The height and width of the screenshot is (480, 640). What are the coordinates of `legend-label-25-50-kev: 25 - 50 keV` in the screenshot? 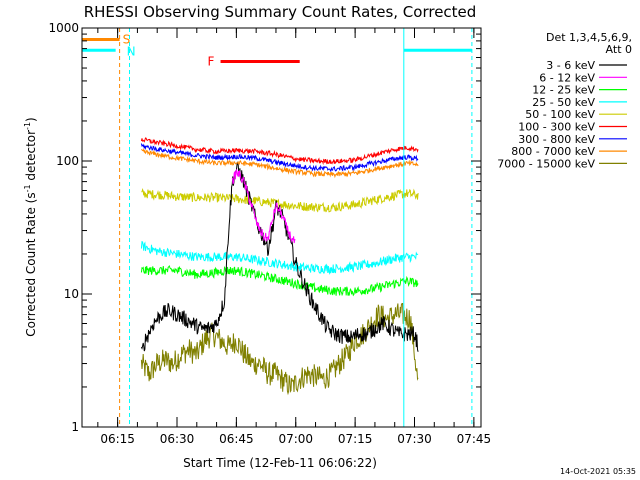 It's located at (563, 102).